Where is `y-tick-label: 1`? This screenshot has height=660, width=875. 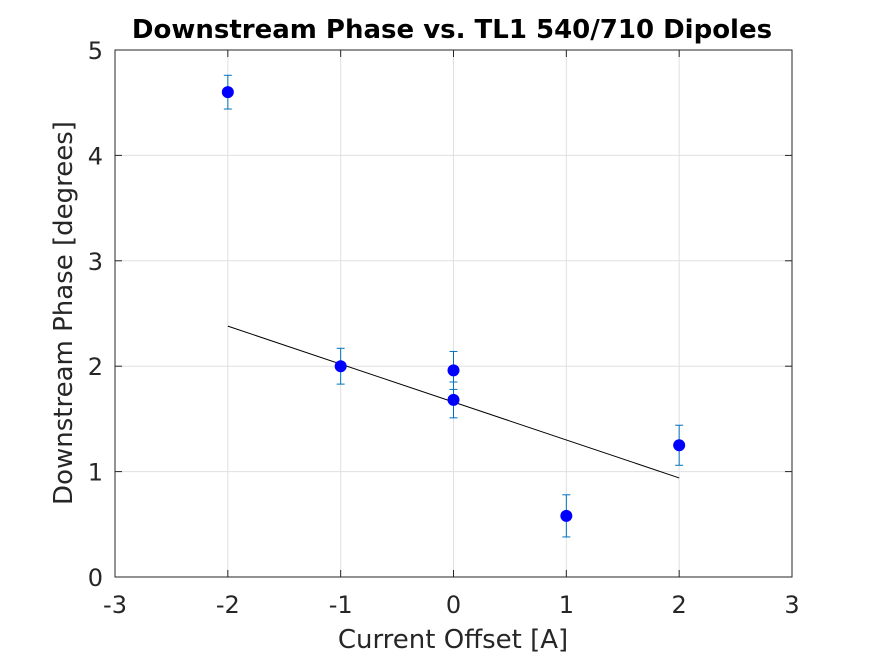 y-tick-label: 1 is located at coordinates (95, 473).